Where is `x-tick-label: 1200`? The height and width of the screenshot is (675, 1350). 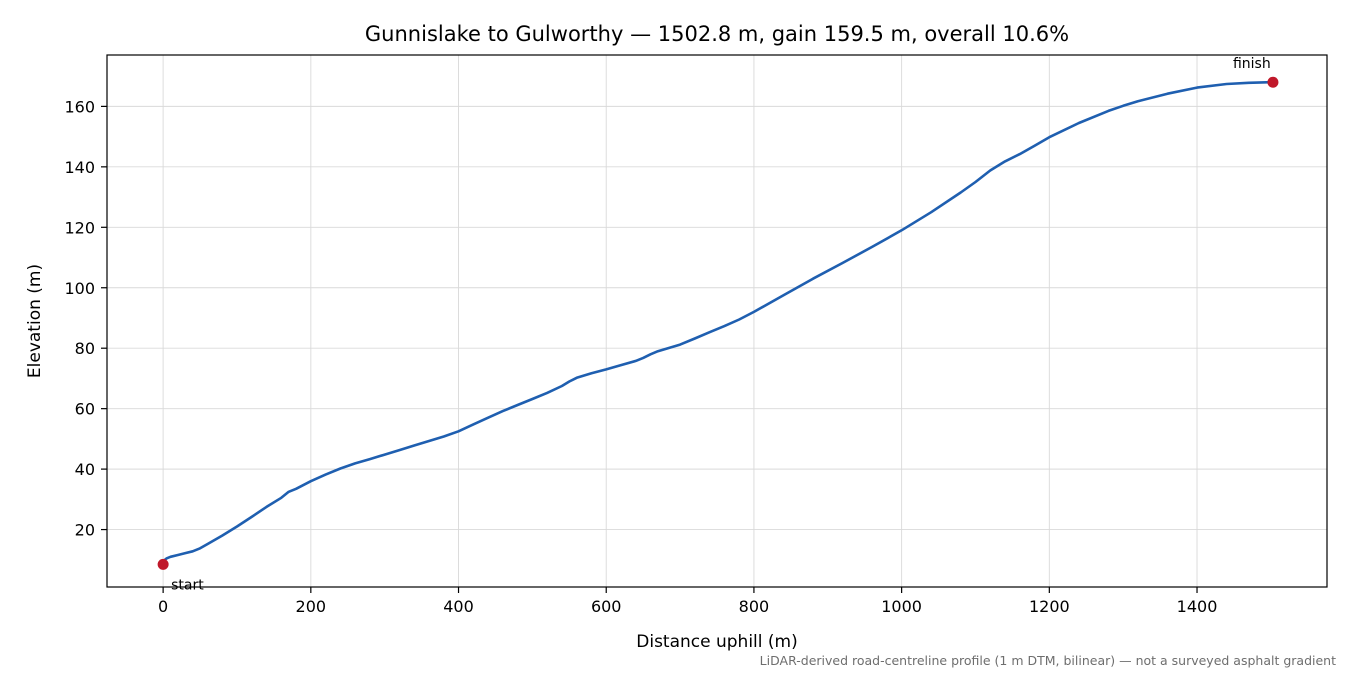 x-tick-label: 1200 is located at coordinates (1049, 606).